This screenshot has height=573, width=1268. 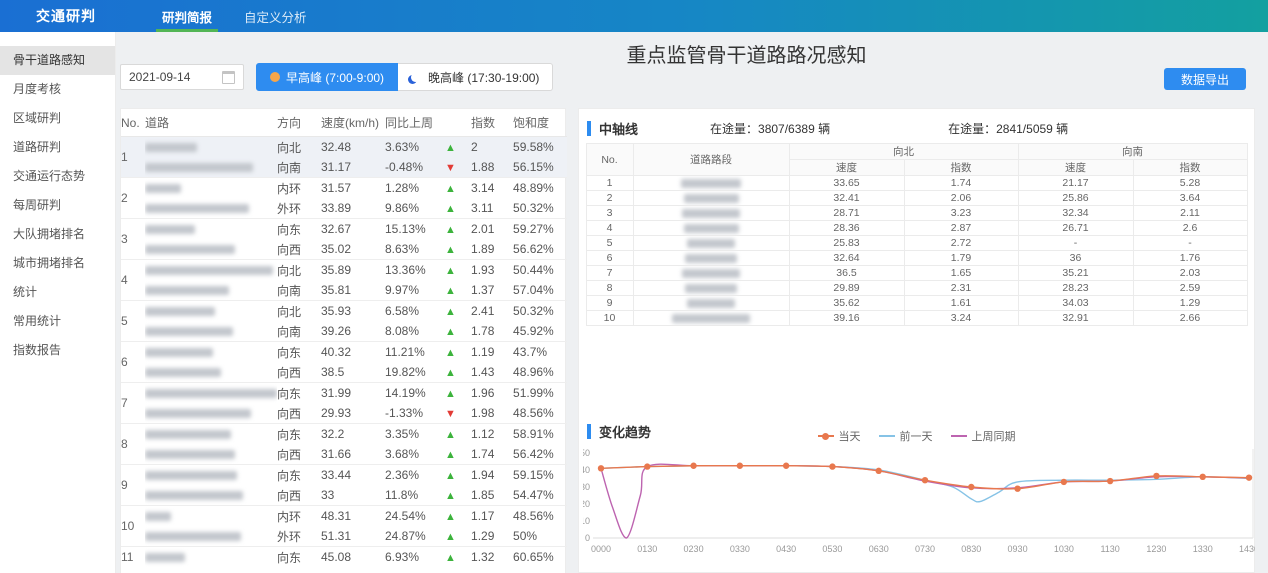 What do you see at coordinates (49, 263) in the screenshot?
I see `sidebar-item: 城市拥堵排名` at bounding box center [49, 263].